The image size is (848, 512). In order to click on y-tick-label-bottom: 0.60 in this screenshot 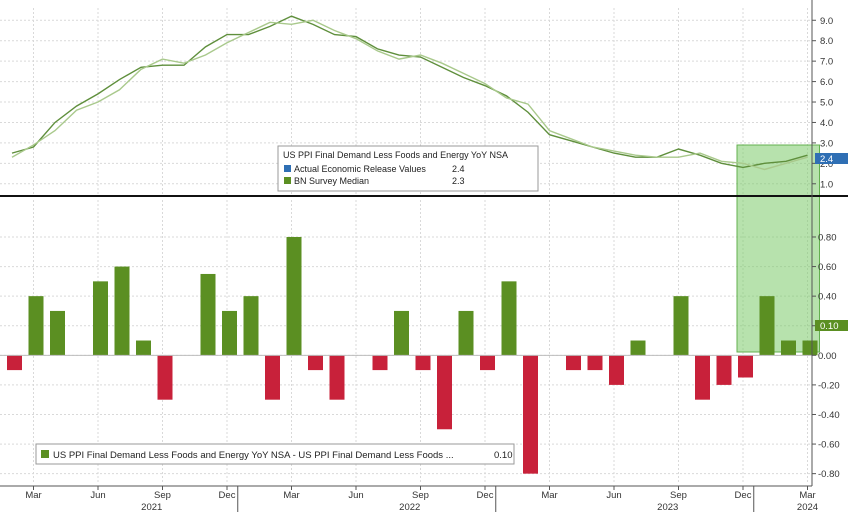, I will do `click(827, 267)`.